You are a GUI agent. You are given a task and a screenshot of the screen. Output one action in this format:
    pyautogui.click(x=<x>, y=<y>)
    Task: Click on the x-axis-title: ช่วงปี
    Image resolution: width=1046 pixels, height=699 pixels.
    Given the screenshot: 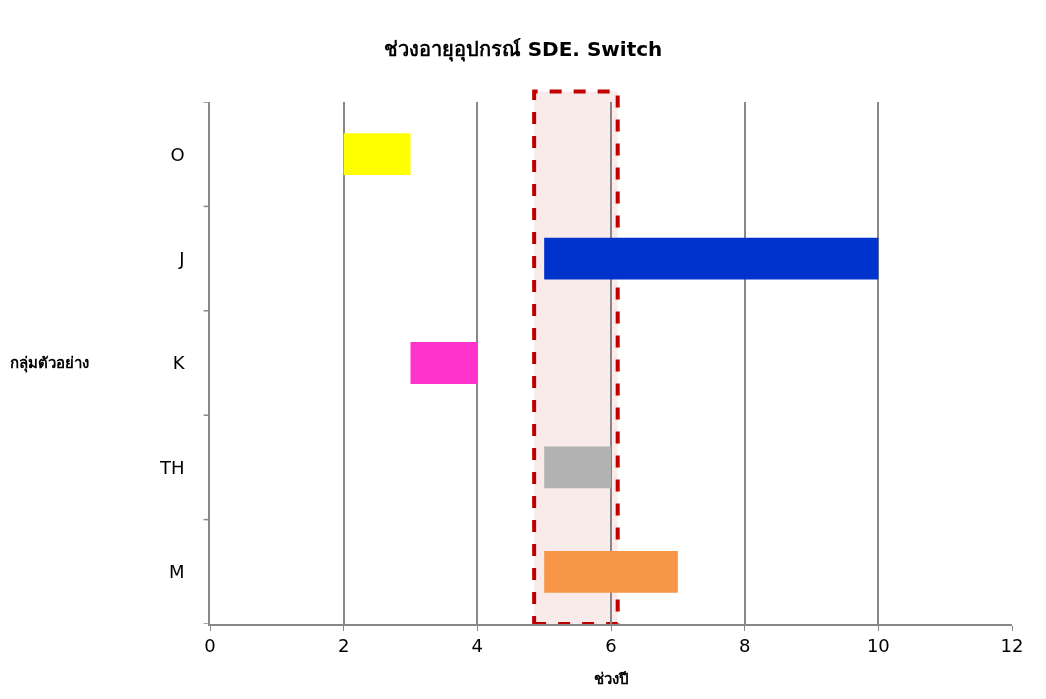 What is the action you would take?
    pyautogui.click(x=611, y=678)
    